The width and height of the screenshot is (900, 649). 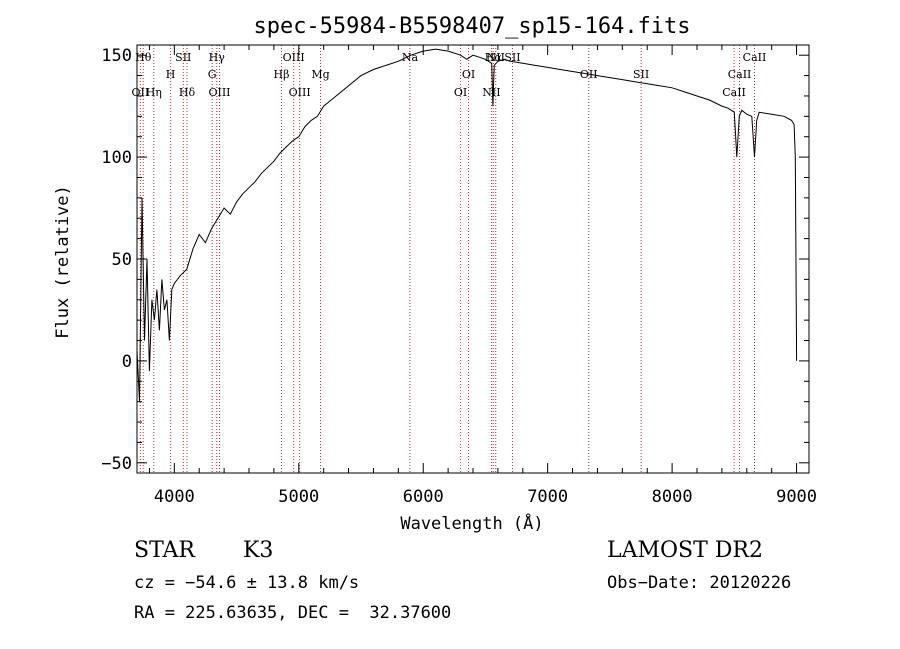 I want to click on x-tick-label: 5000, so click(x=298, y=497).